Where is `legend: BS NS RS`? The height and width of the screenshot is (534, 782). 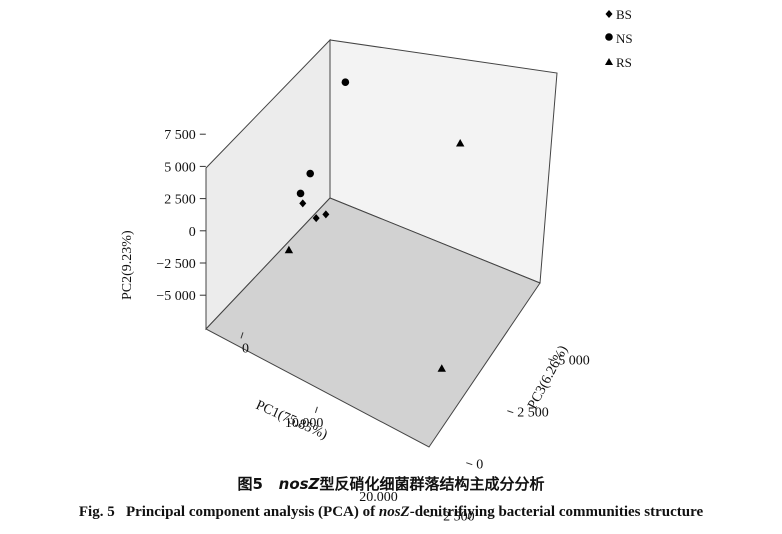
legend: BS NS RS is located at coordinates (619, 38).